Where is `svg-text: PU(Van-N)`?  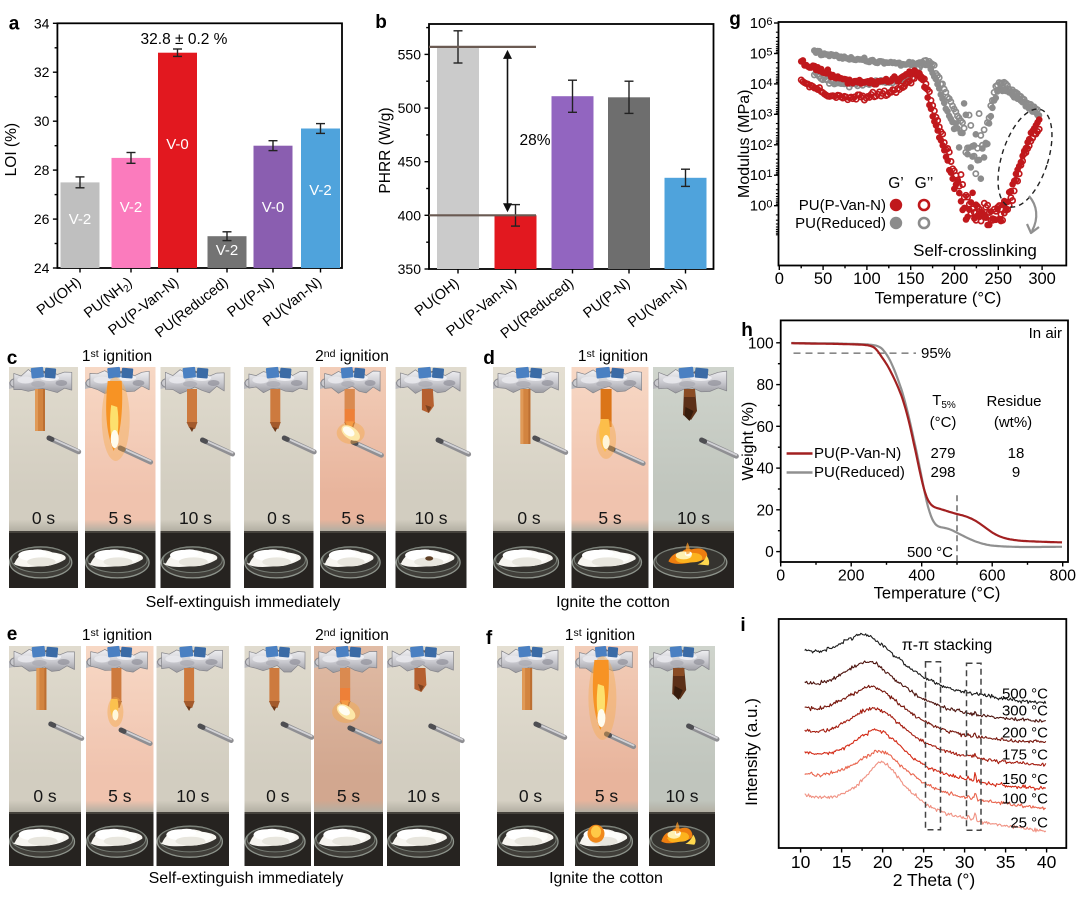
svg-text: PU(Van-N) is located at coordinates (657, 304).